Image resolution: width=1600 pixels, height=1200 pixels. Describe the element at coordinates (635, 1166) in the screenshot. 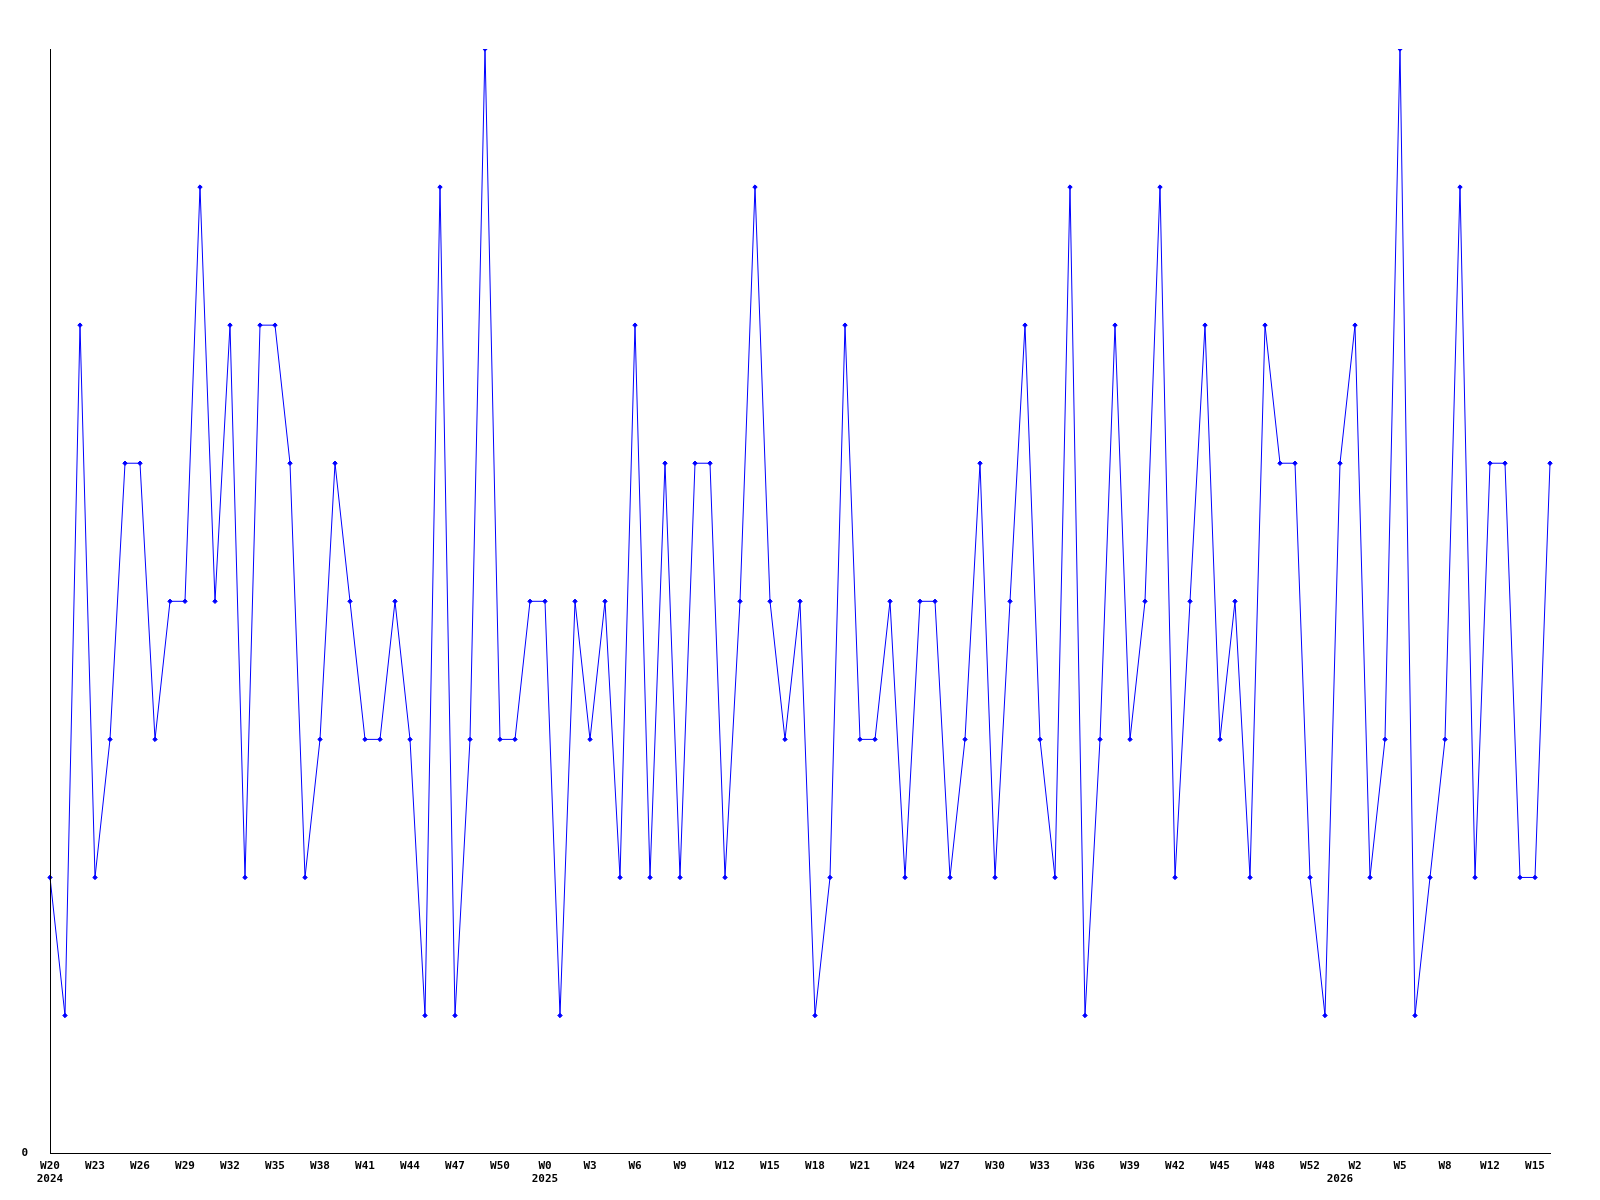

I see `x-tick-label: W6` at that location.